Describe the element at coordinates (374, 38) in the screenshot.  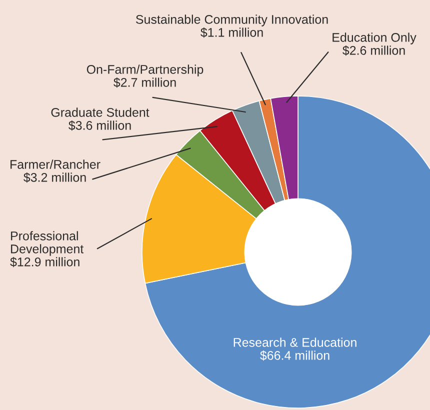
I see `slice-label: Education Only` at that location.